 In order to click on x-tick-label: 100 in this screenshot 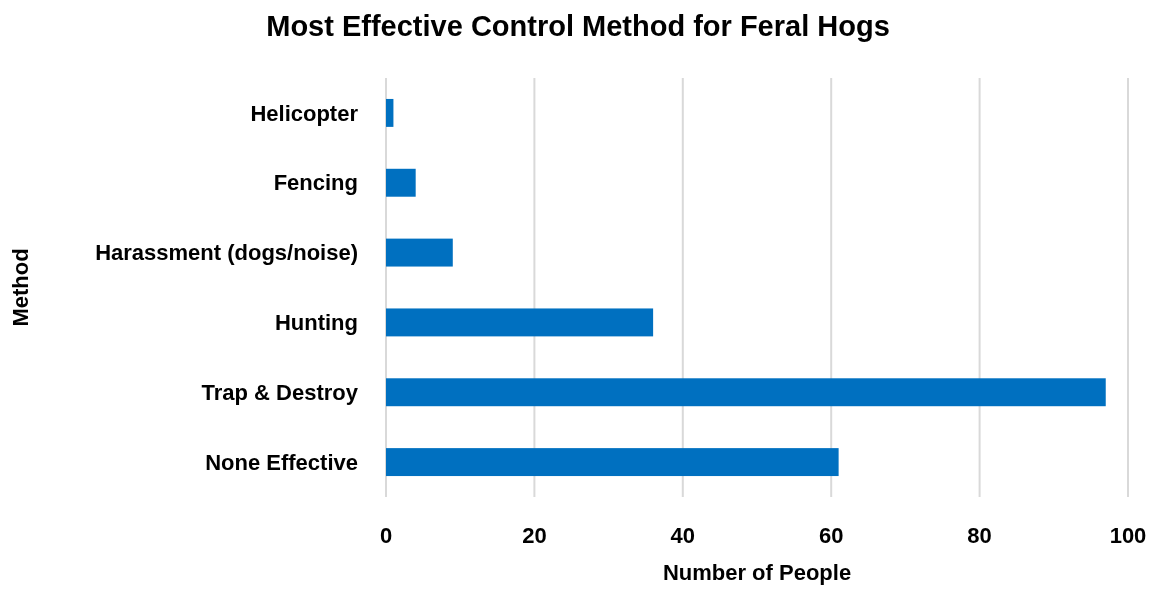, I will do `click(1128, 535)`.